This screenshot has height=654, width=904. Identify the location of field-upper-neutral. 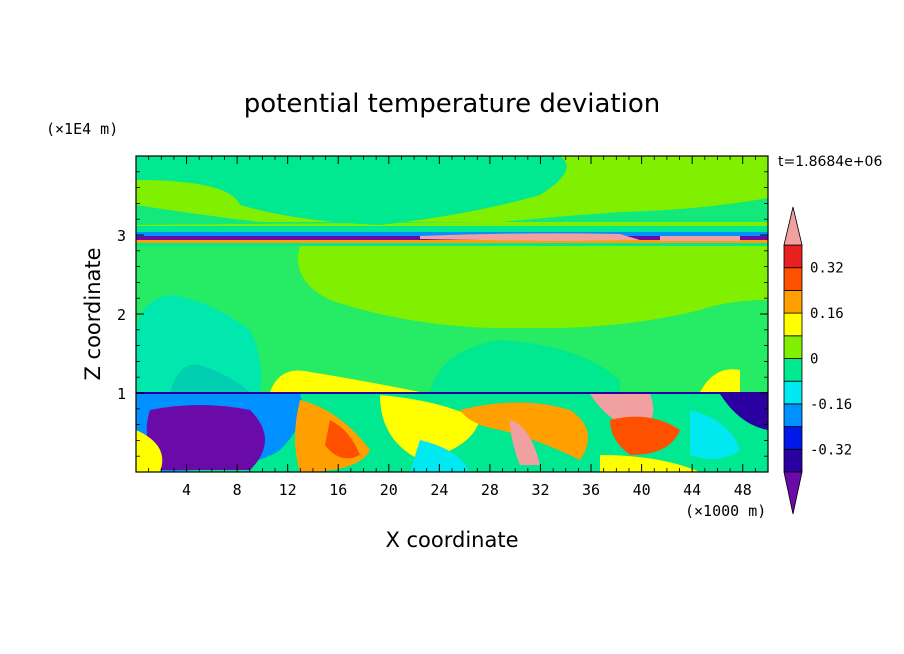
(351, 190).